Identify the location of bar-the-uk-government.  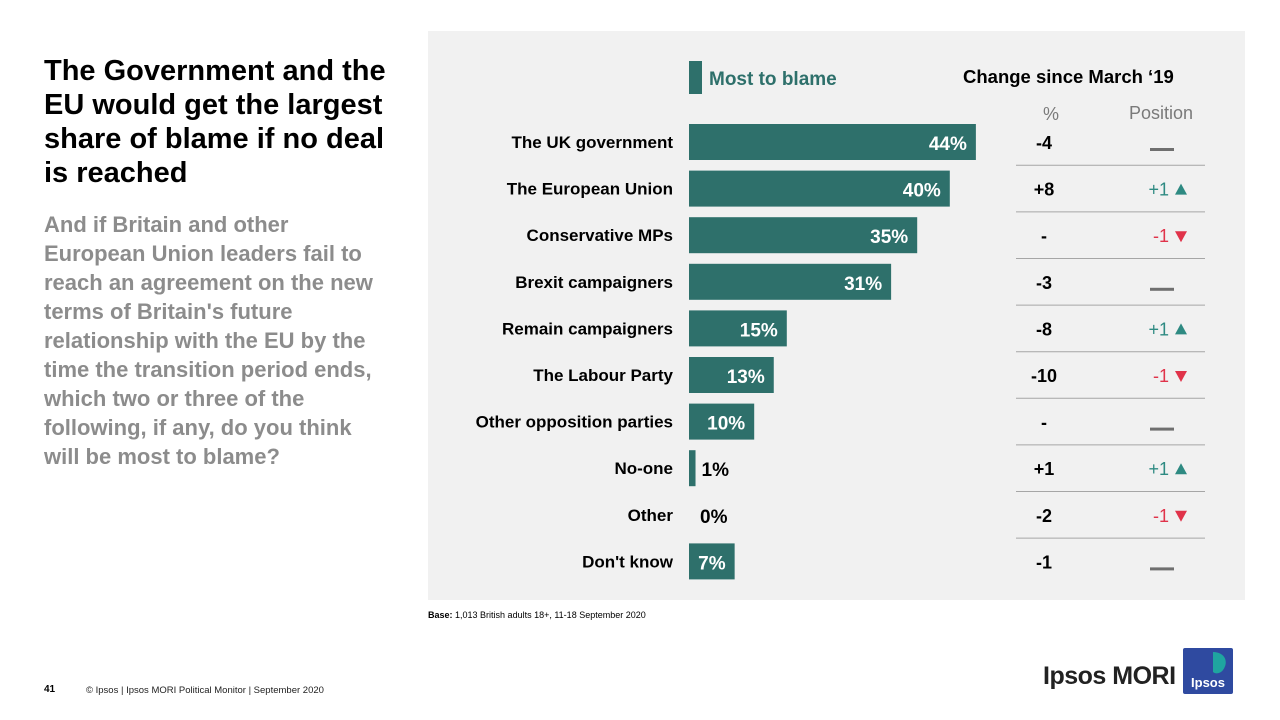
(832, 142).